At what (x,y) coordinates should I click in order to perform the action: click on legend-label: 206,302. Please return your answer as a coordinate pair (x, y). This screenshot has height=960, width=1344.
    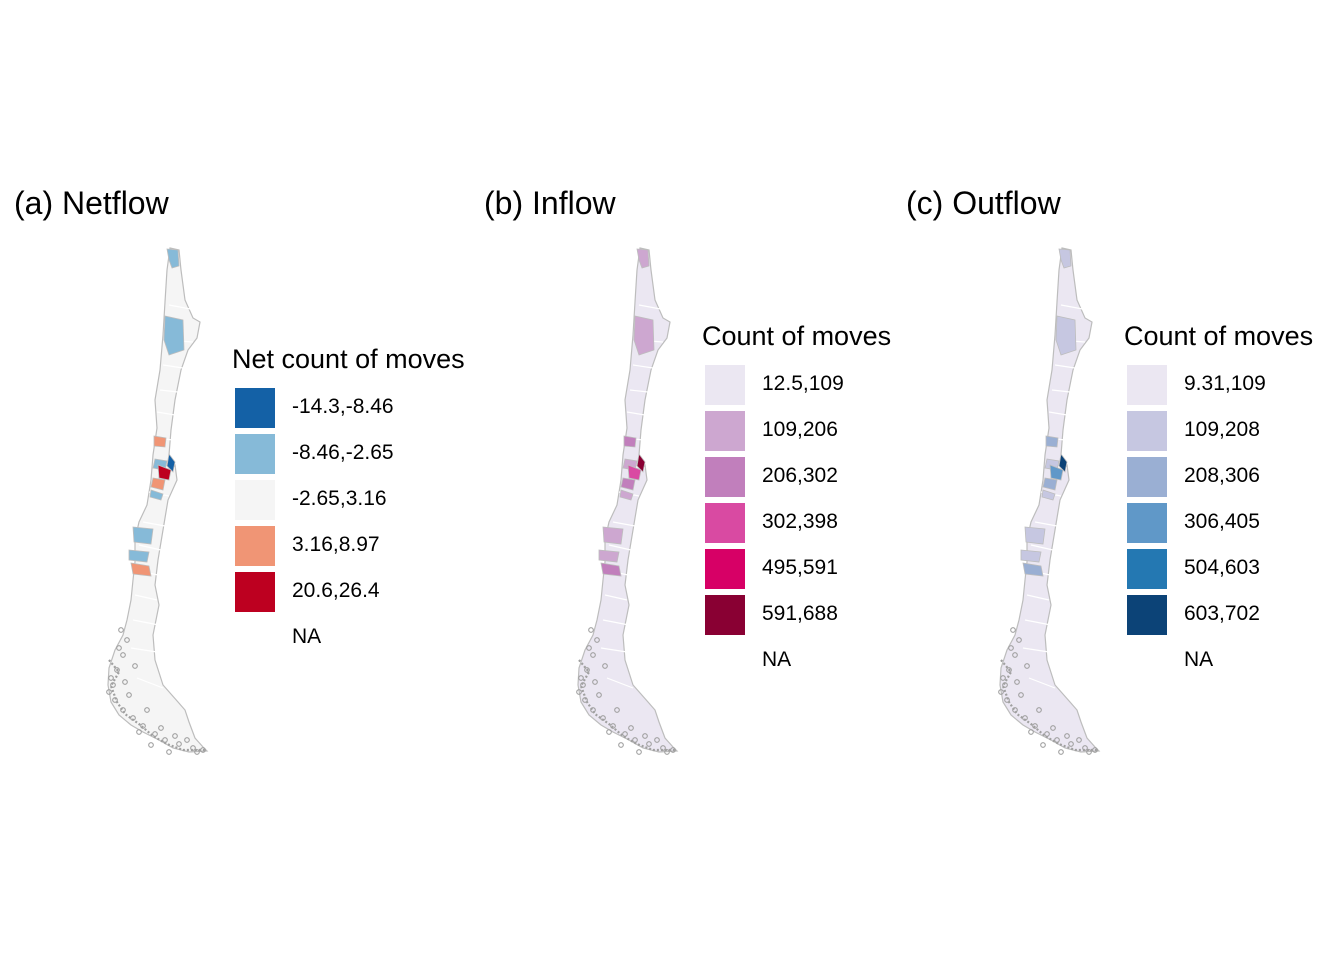
    Looking at the image, I should click on (800, 475).